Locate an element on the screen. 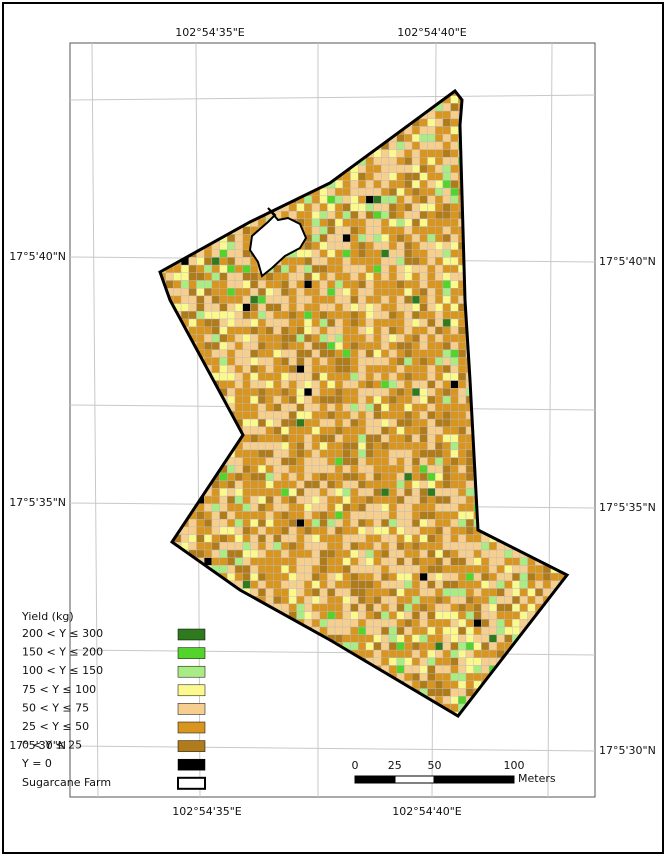  legend-label: 75 < Y ≤ 100 is located at coordinates (59, 689).